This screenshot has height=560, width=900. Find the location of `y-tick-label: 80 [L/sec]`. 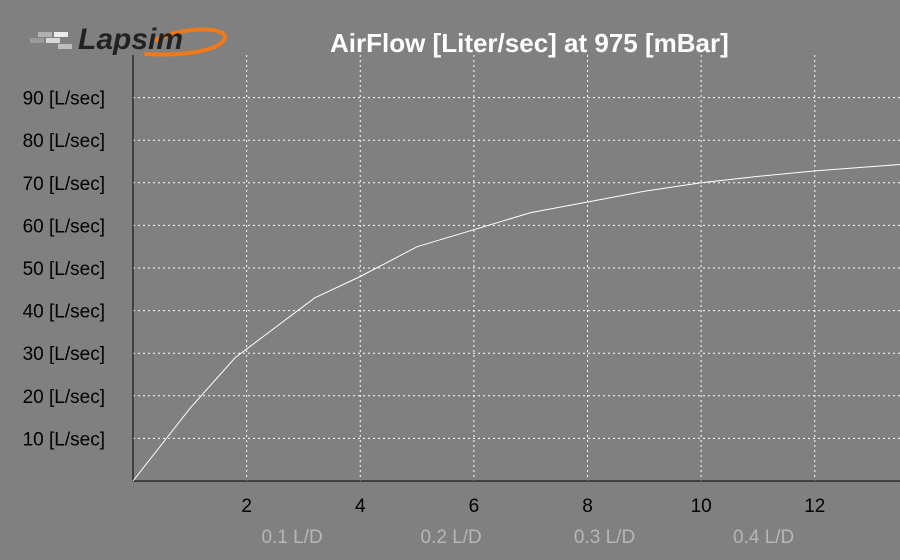

y-tick-label: 80 [L/sec] is located at coordinates (64, 141).